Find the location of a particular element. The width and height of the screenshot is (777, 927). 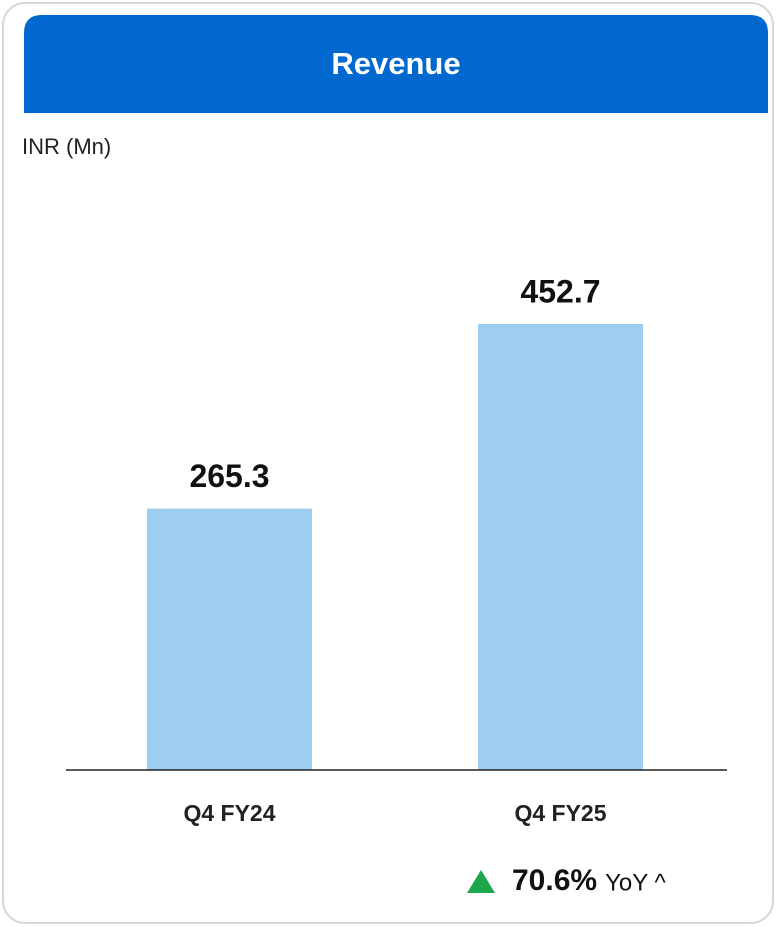

x-tick-label: Q4 FY25 is located at coordinates (560, 813).